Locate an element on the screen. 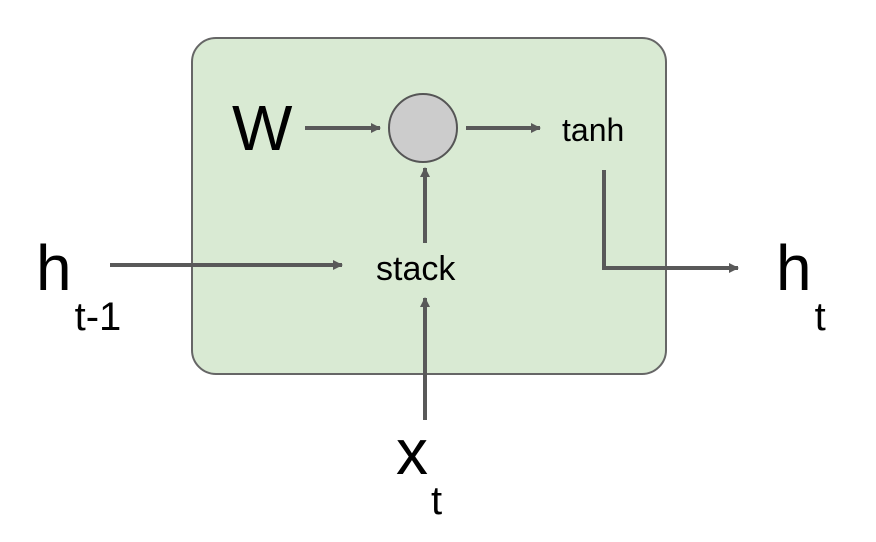 The image size is (876, 542). multiply-node is located at coordinates (423, 128).